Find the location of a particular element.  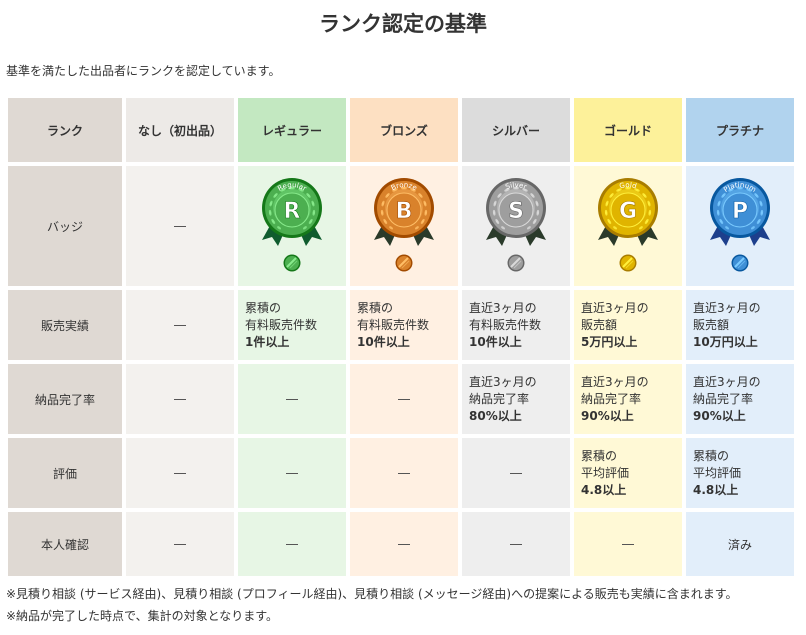

evaluation-platinum-cell: 累積の 平均評価 4.8以上 is located at coordinates (740, 473).